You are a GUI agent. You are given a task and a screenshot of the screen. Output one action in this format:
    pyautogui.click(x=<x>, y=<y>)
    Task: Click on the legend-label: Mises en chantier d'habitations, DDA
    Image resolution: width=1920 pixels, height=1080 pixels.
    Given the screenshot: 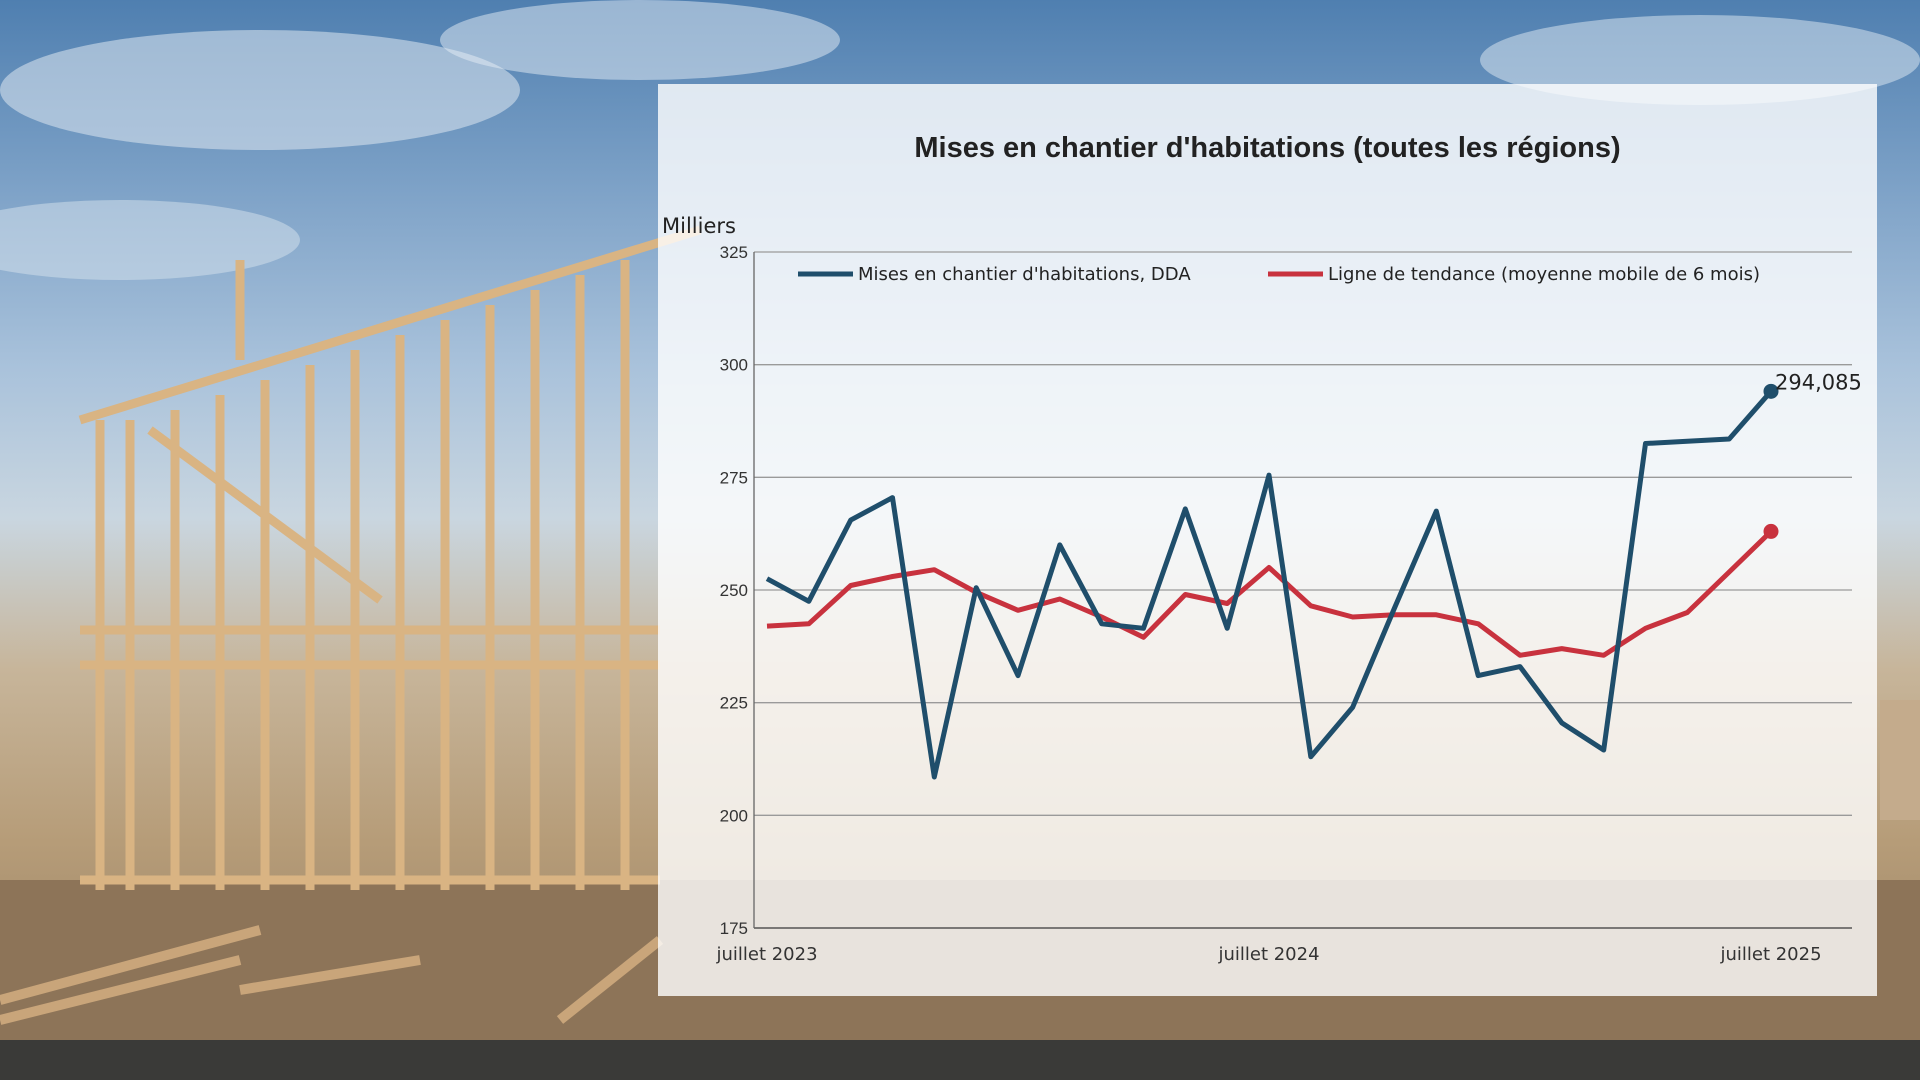 What is the action you would take?
    pyautogui.click(x=1024, y=274)
    